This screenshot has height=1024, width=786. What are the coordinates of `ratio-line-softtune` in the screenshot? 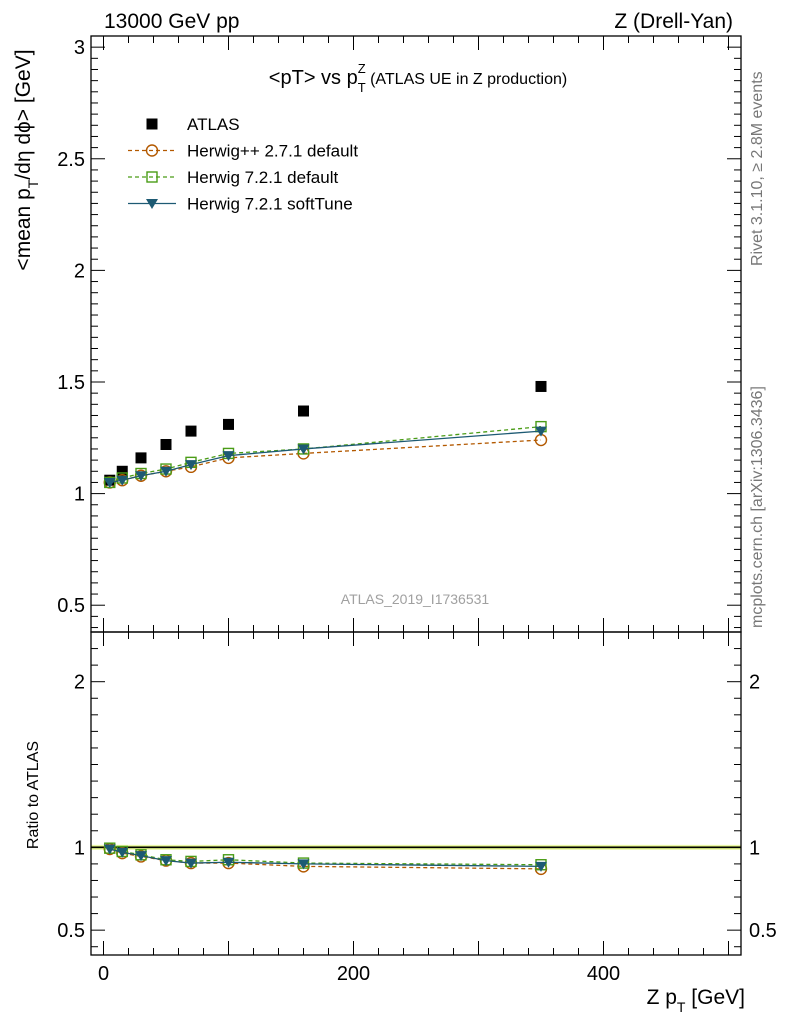 It's located at (325, 858).